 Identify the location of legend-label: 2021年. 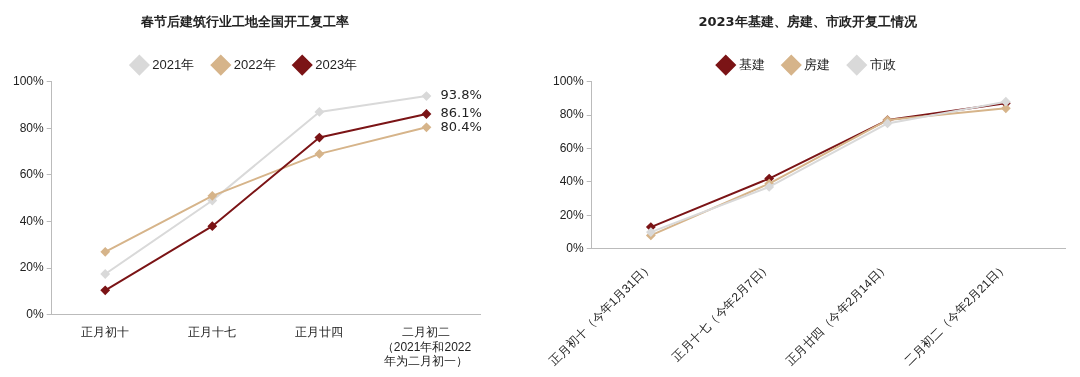
(173, 64).